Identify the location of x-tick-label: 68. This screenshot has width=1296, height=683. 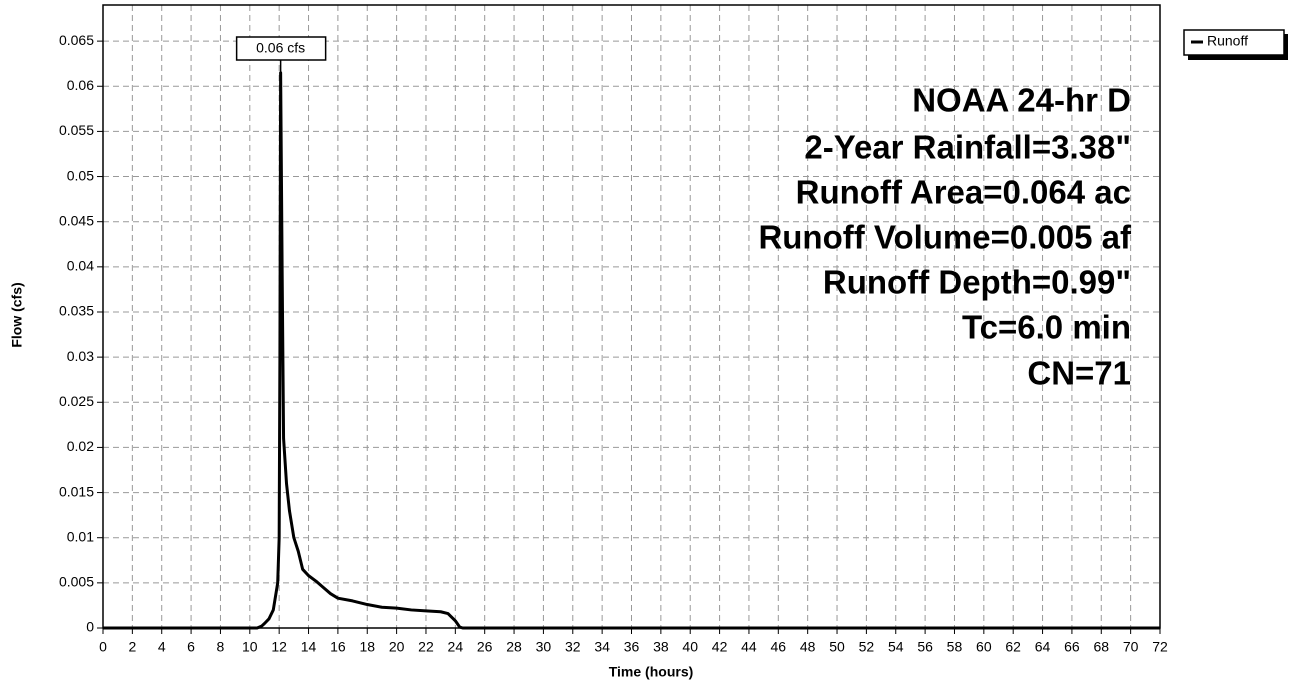
(1101, 647).